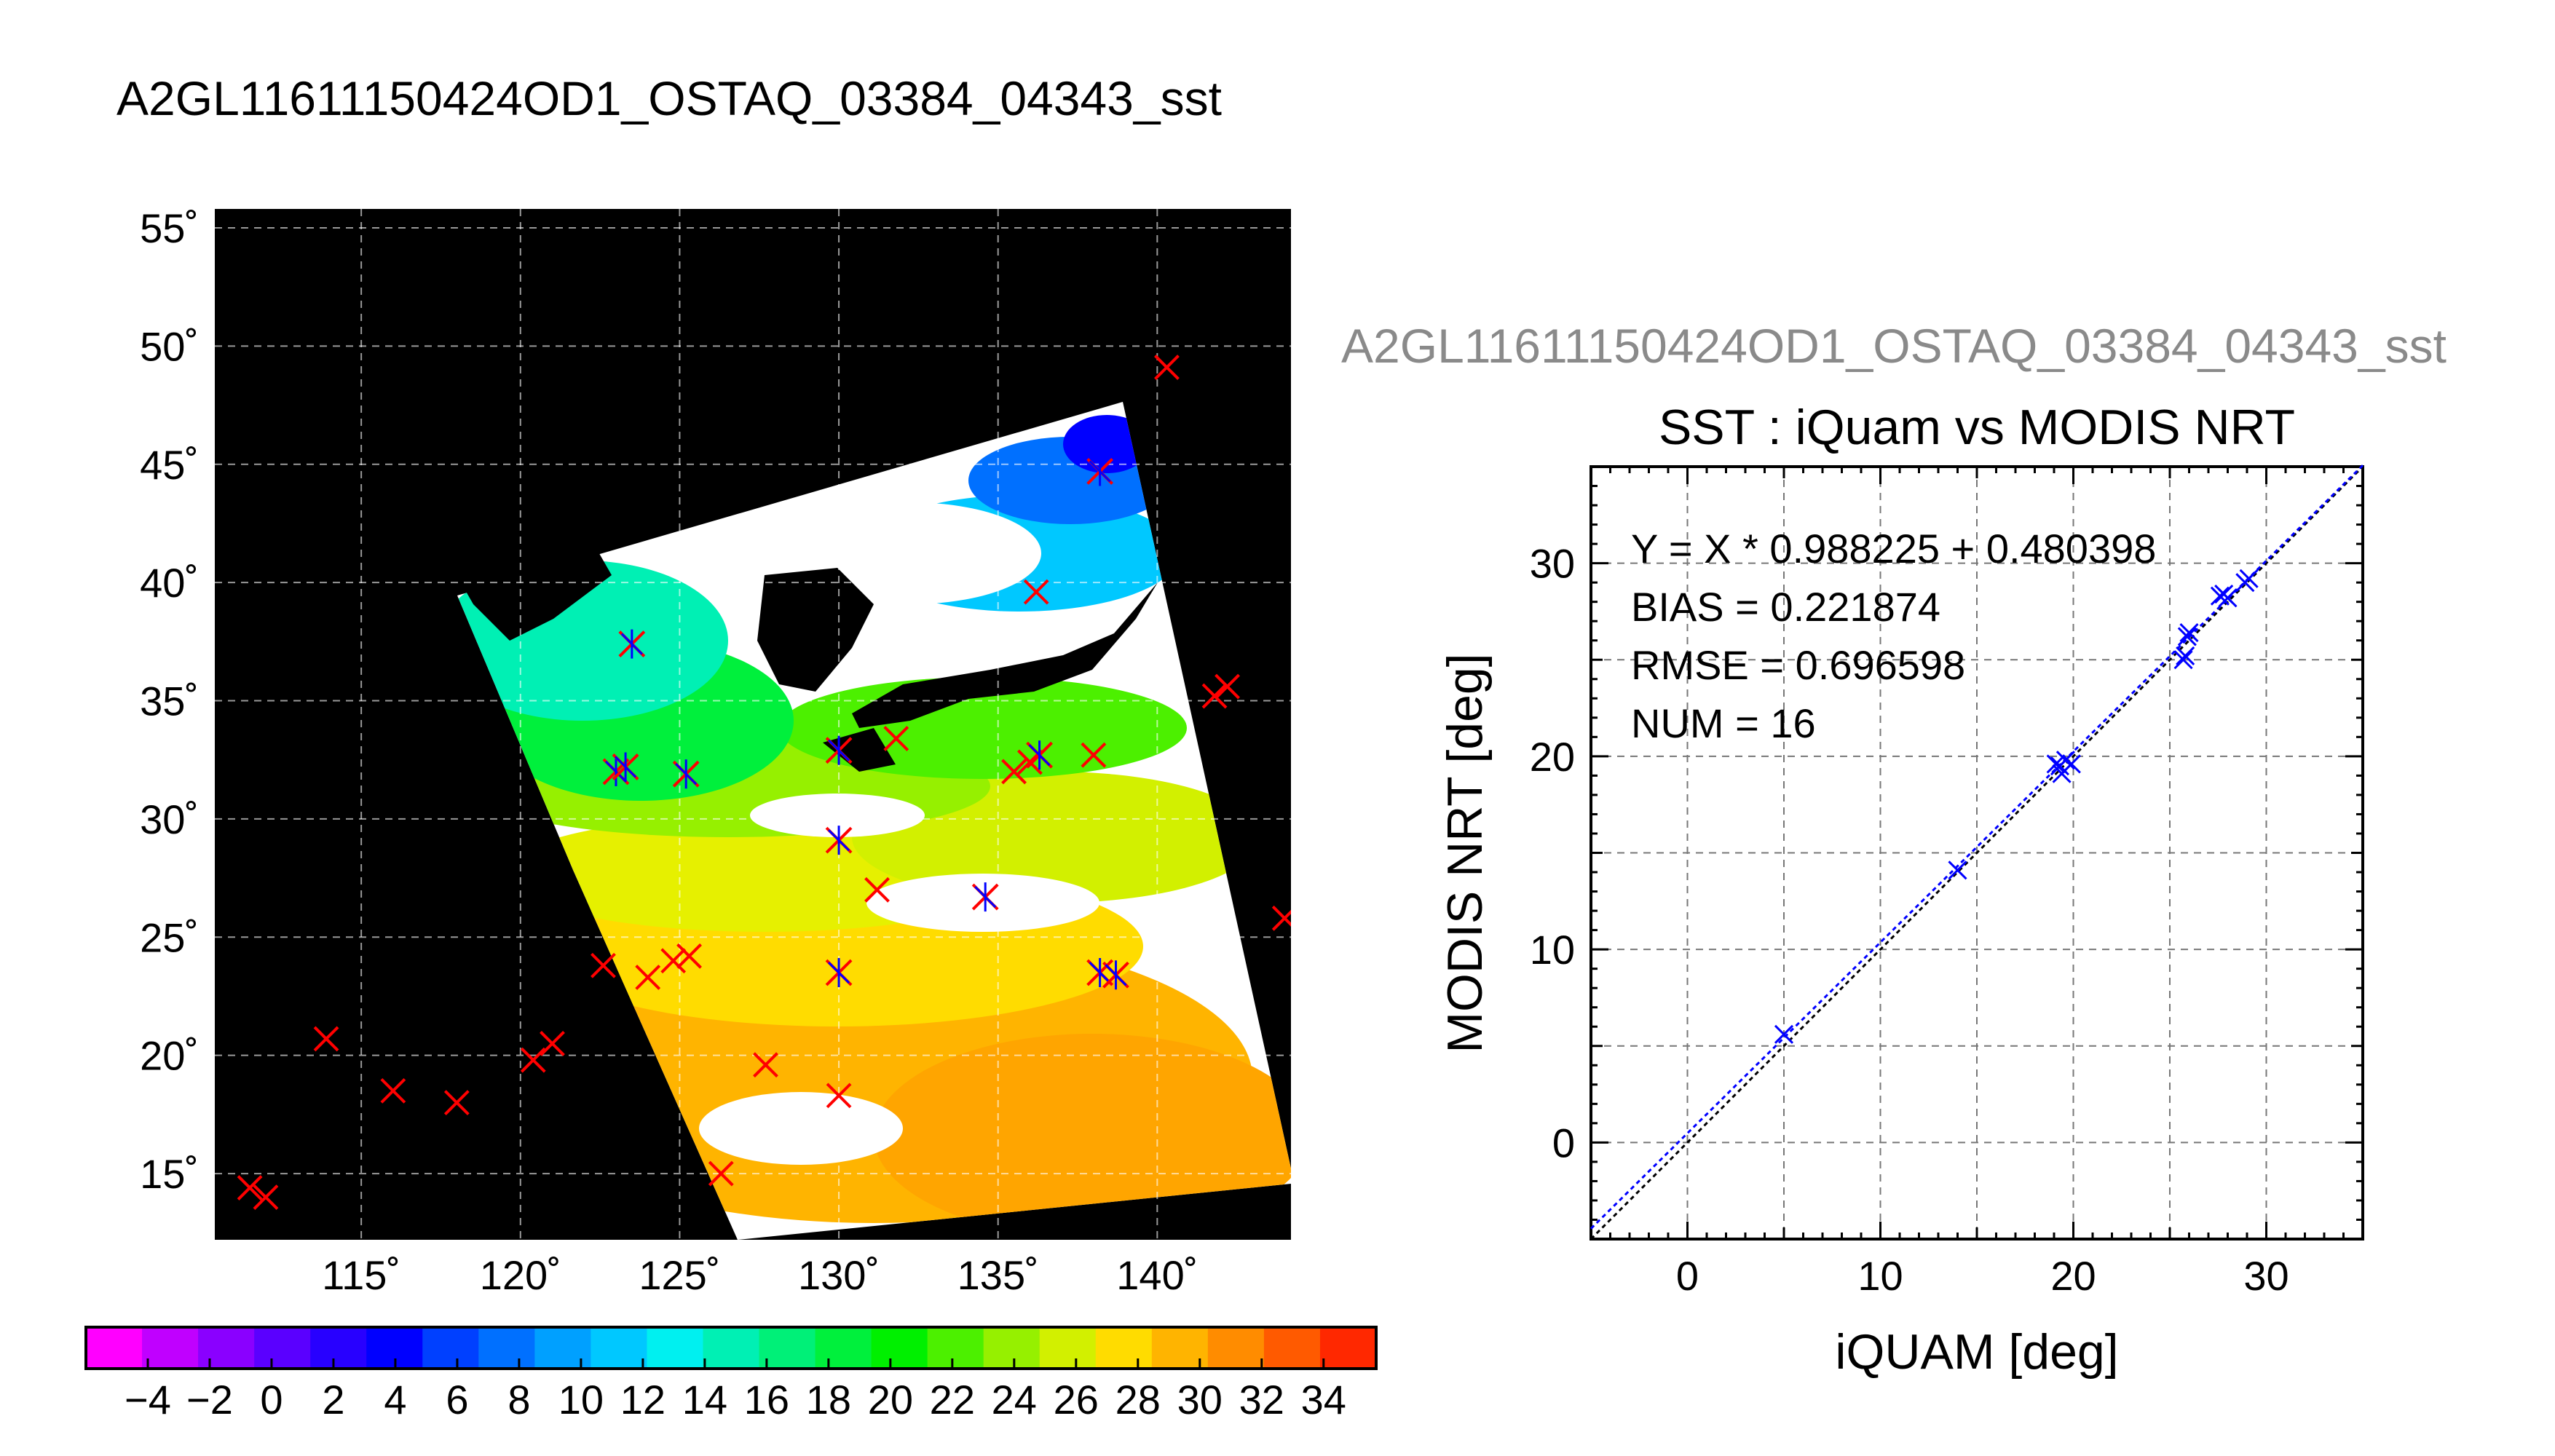 The height and width of the screenshot is (1456, 2555). What do you see at coordinates (1014, 1400) in the screenshot?
I see `colorbar-tick-label: 24` at bounding box center [1014, 1400].